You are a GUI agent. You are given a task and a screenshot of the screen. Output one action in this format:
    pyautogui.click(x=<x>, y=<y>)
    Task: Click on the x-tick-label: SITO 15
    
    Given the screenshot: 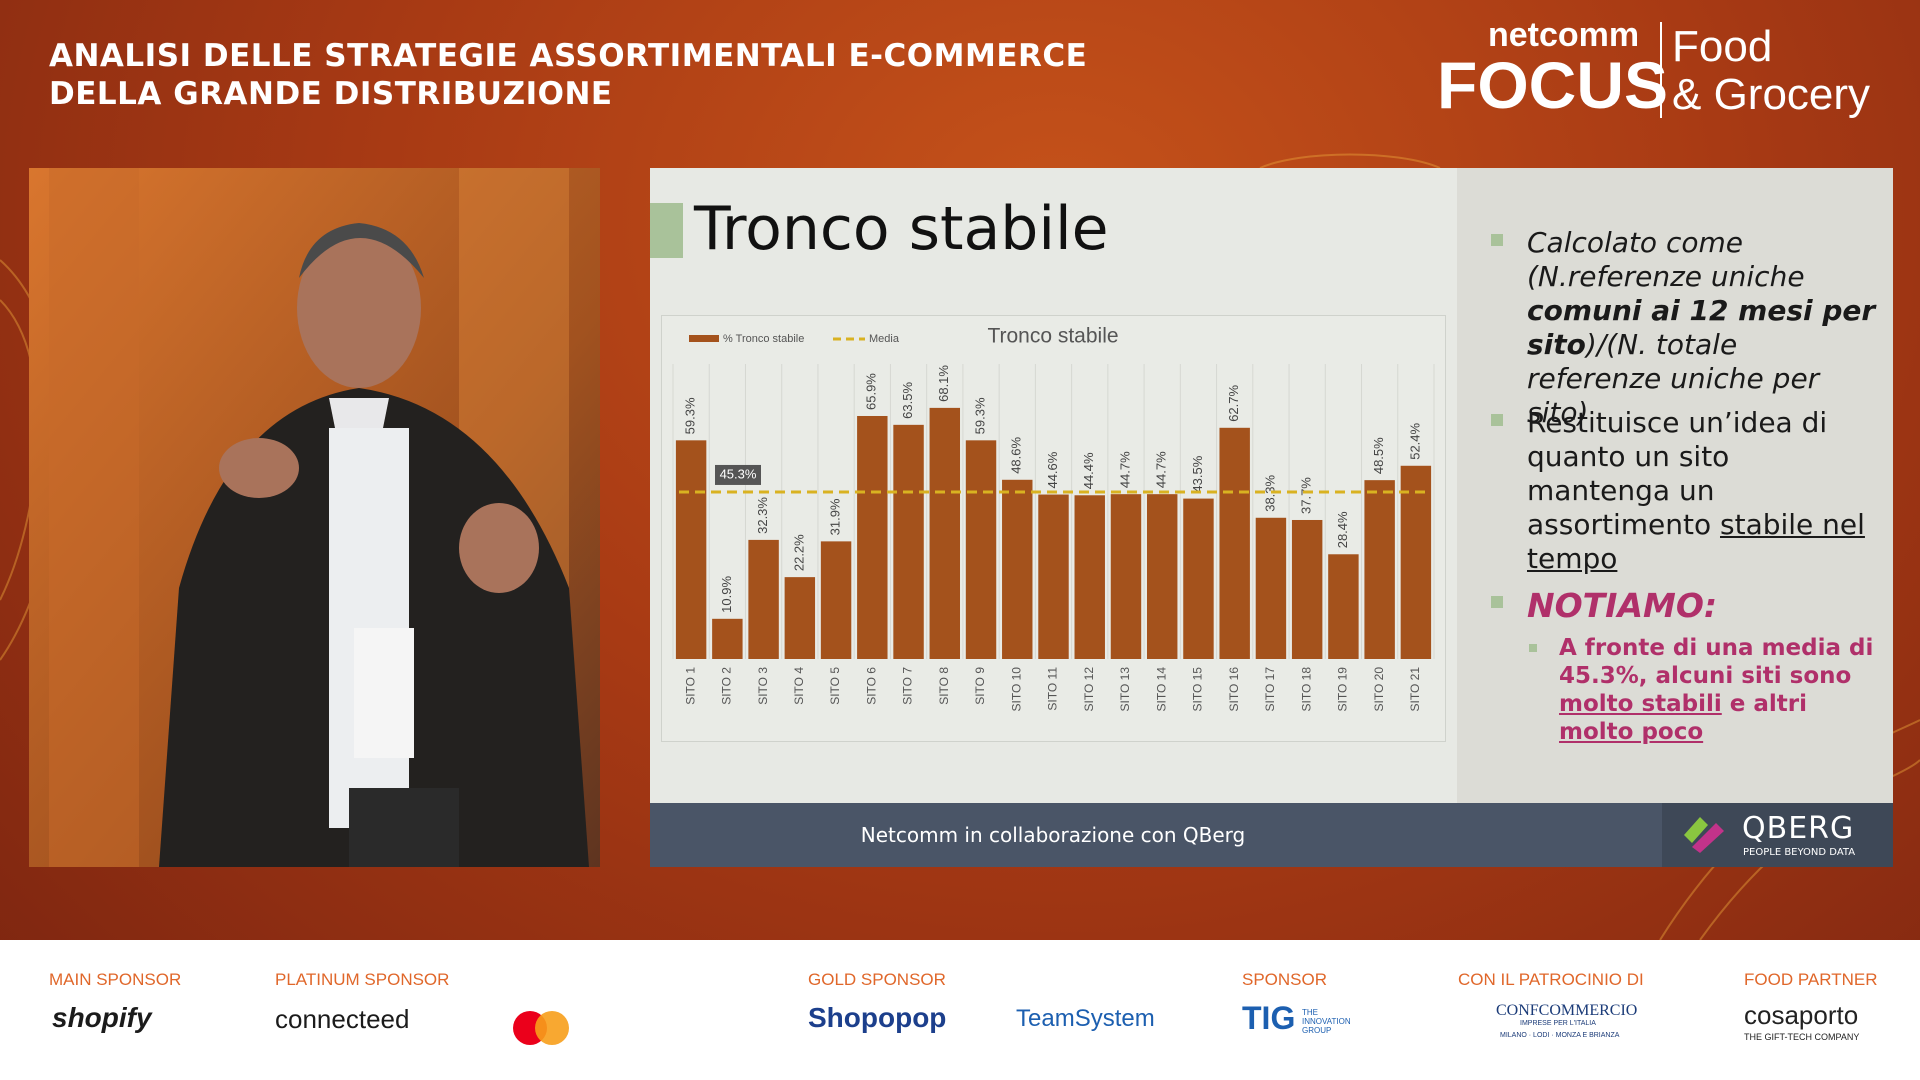 What is the action you would take?
    pyautogui.click(x=1198, y=689)
    